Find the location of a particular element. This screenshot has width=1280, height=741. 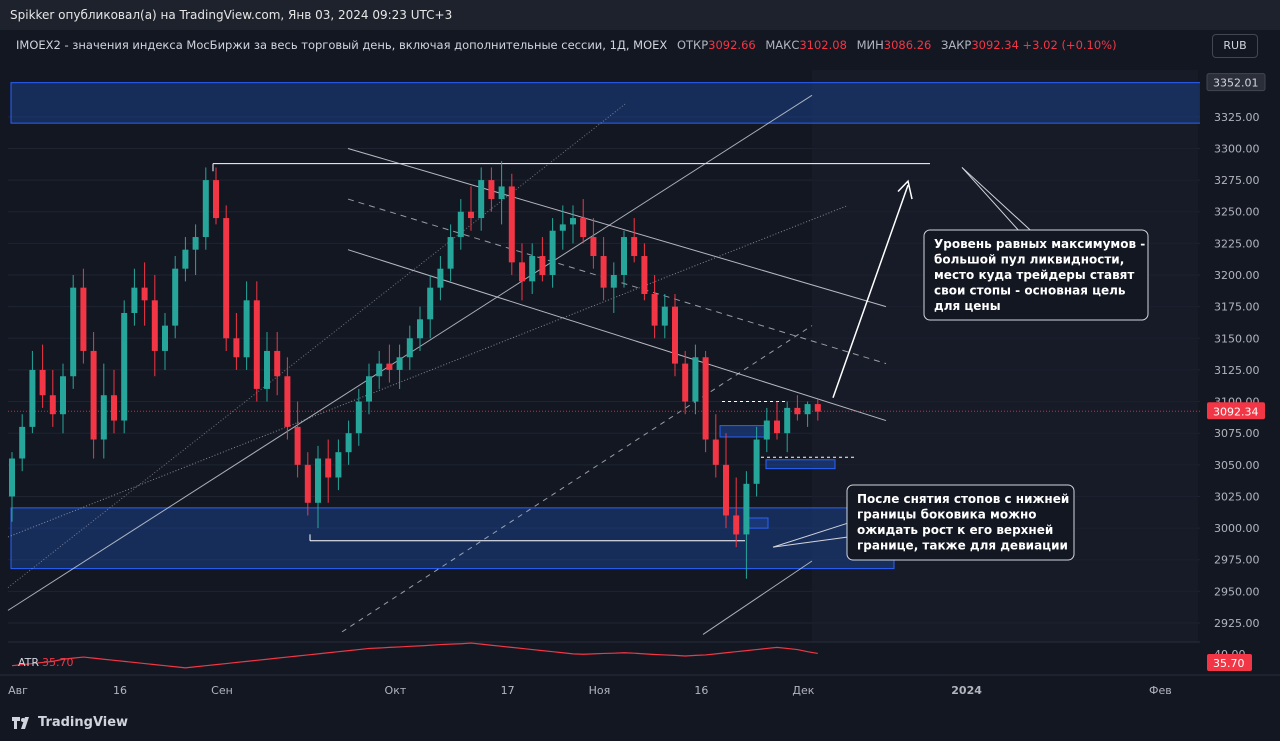

atr-label: ATR is located at coordinates (28, 662).